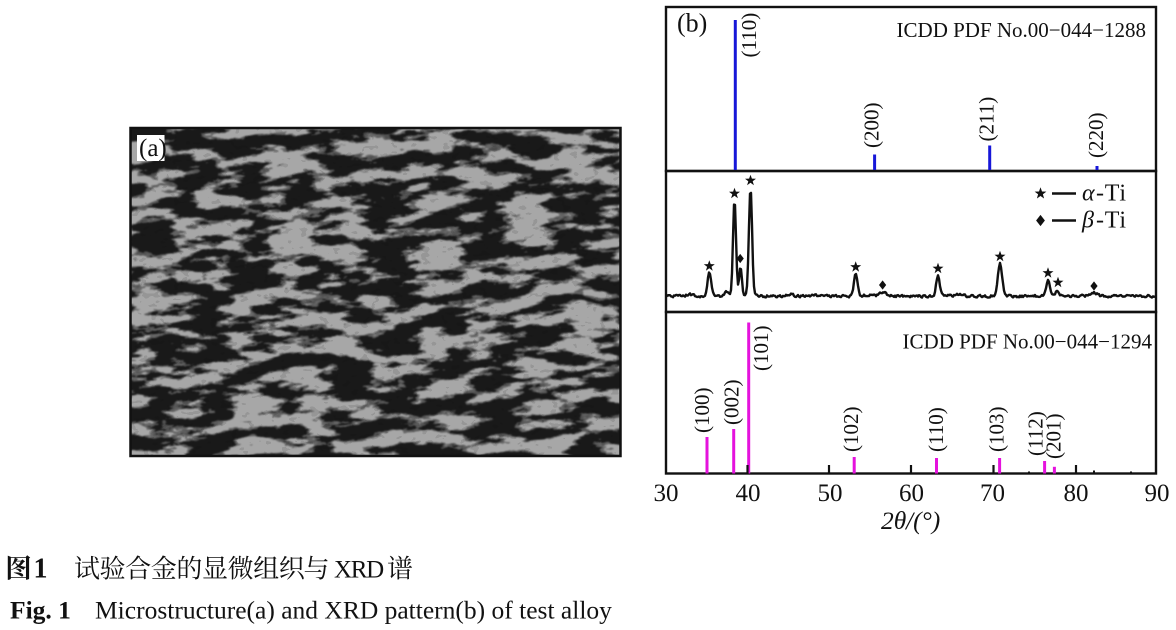 The width and height of the screenshot is (1176, 630). I want to click on svg-text: 90, so click(1157, 493).